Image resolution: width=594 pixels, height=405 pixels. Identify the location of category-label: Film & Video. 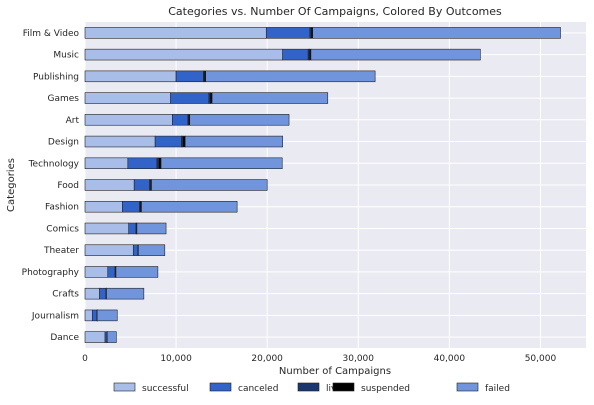
(51, 34).